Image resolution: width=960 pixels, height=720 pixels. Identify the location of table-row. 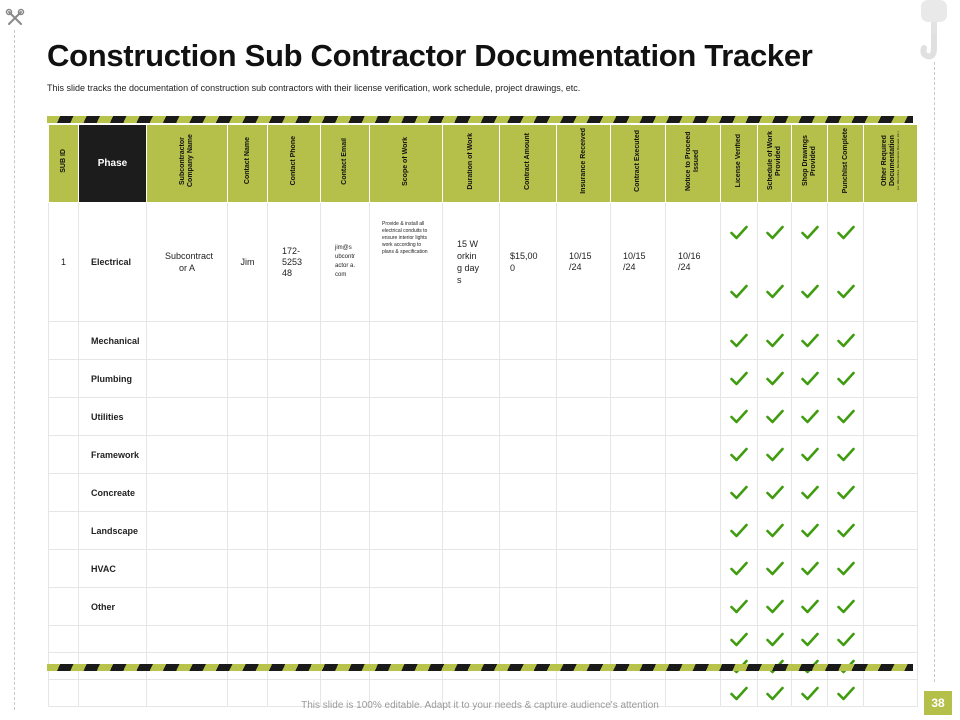
(483, 639).